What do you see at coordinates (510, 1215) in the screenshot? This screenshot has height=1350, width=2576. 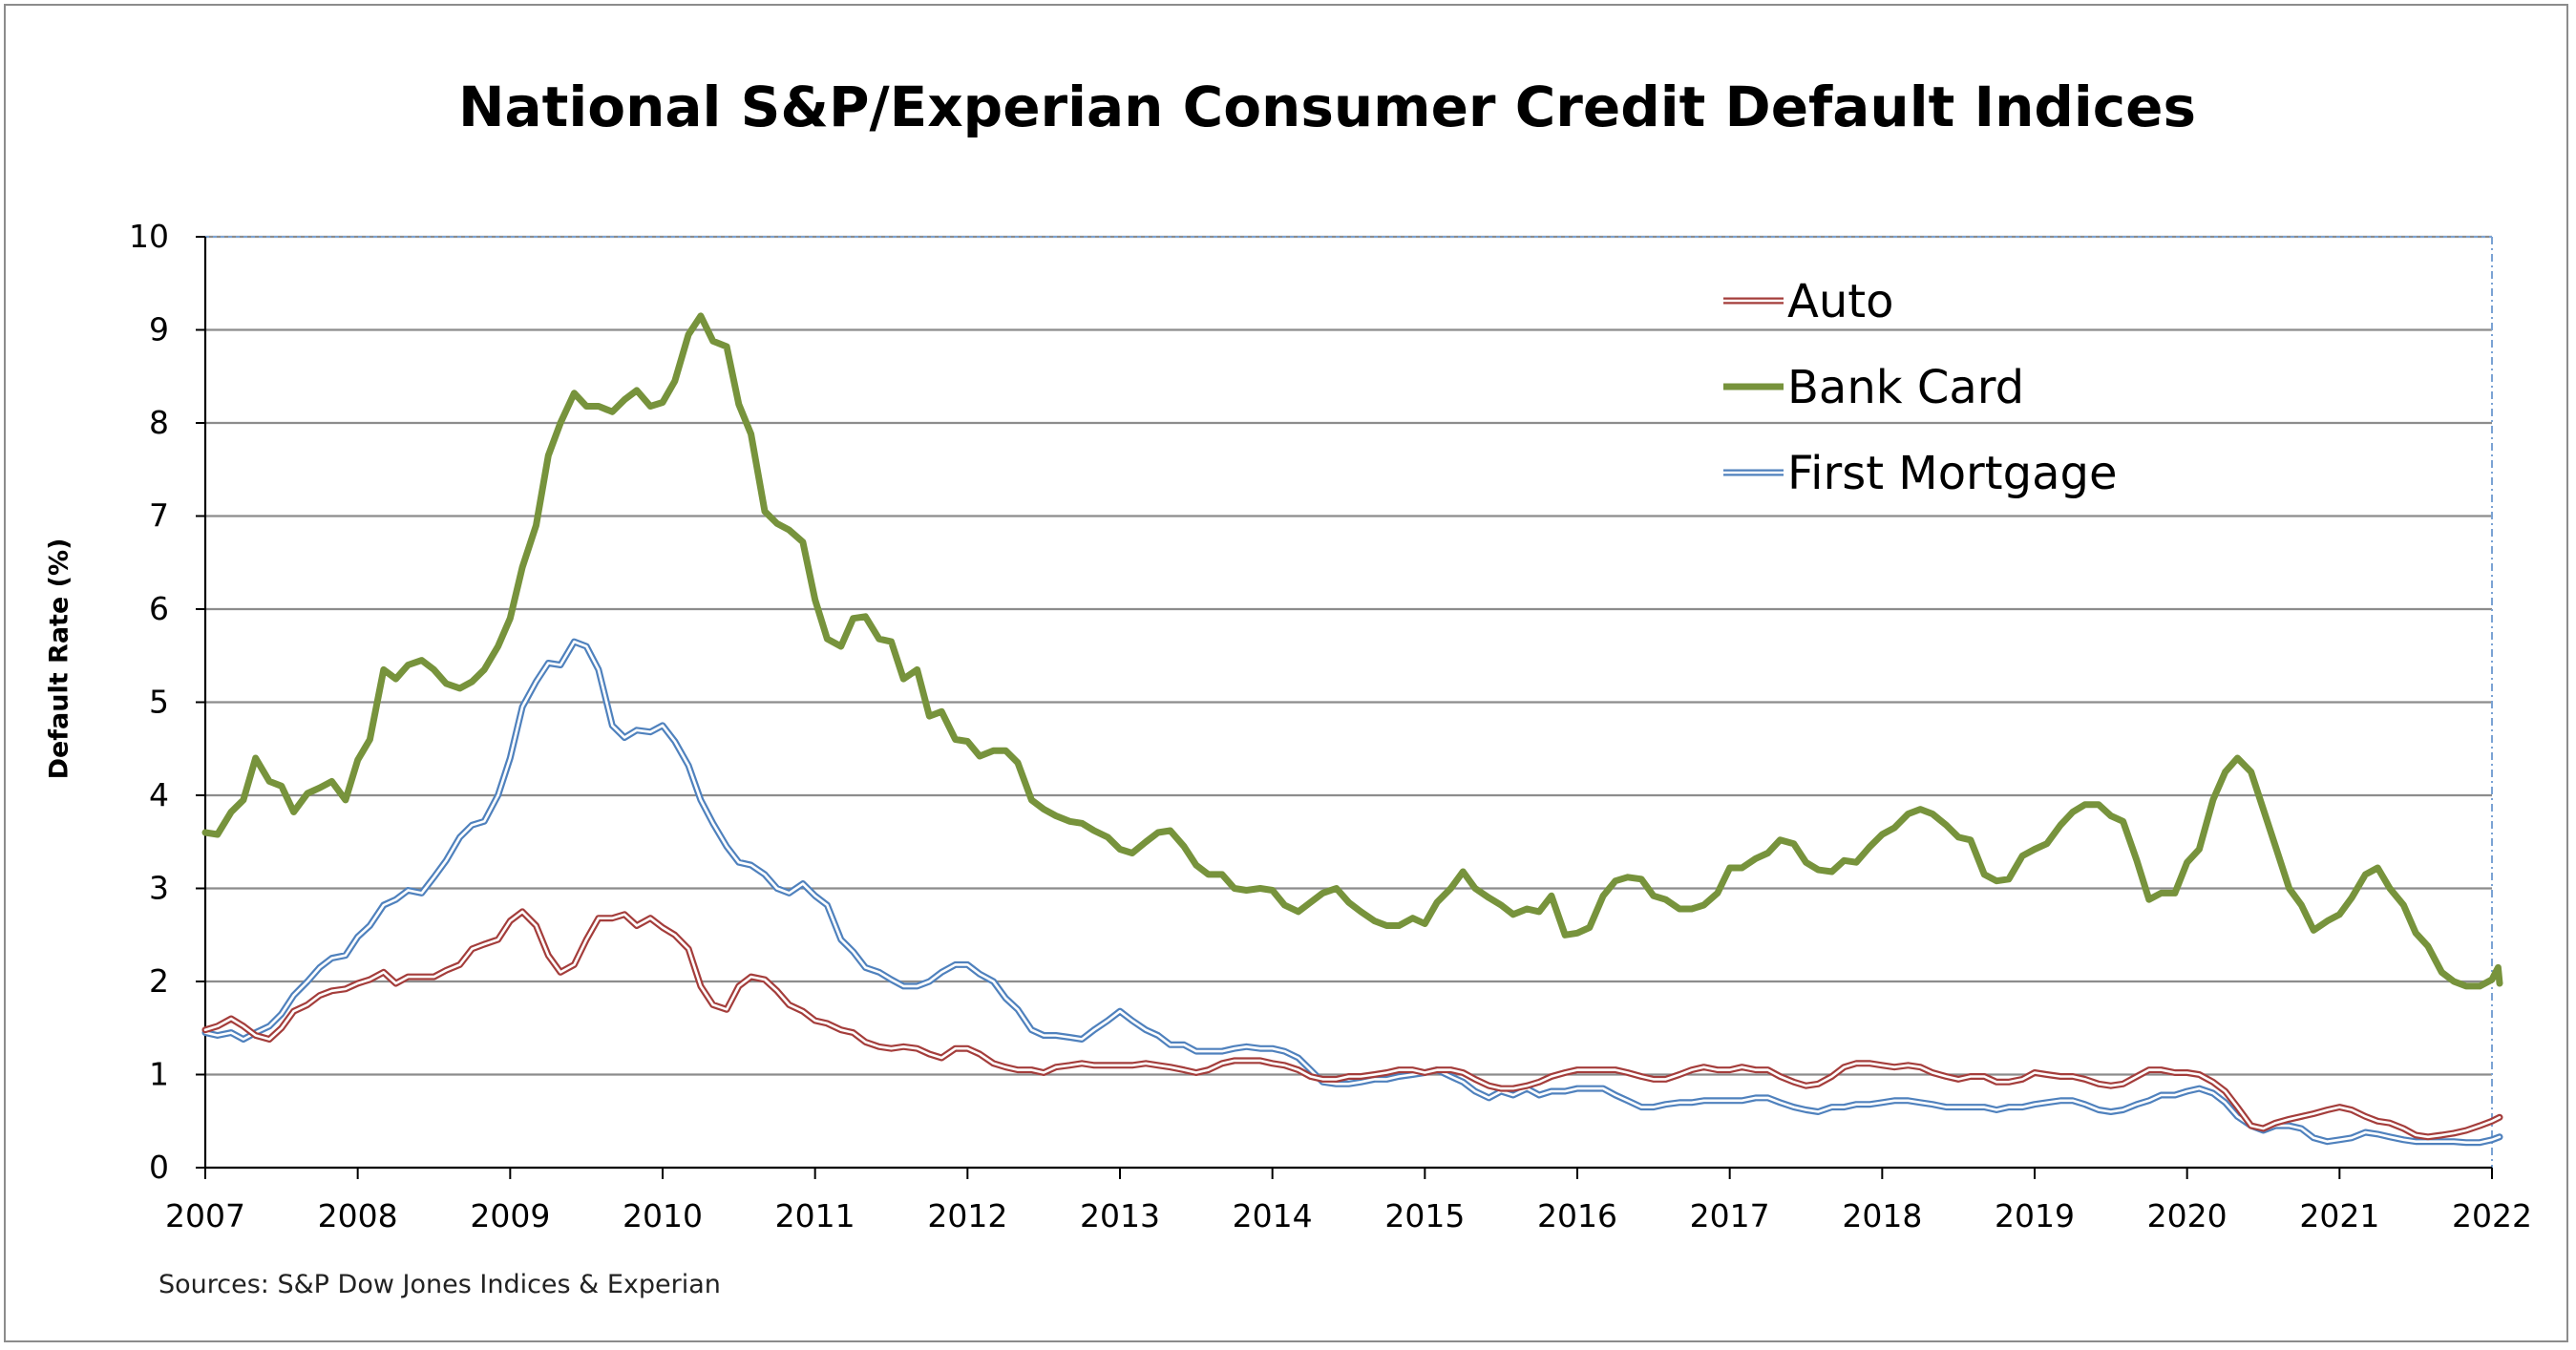 I see `x-tick-label: 2009` at bounding box center [510, 1215].